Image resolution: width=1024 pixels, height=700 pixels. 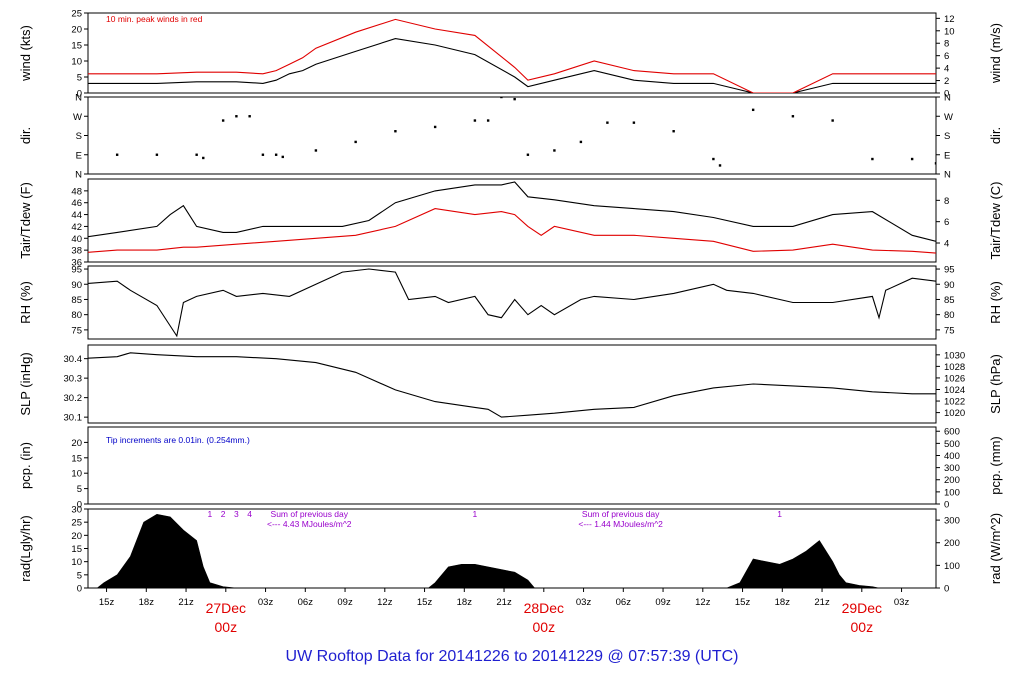 What do you see at coordinates (995, 548) in the screenshot?
I see `y-axis-label-right: rad (W/m^2)` at bounding box center [995, 548].